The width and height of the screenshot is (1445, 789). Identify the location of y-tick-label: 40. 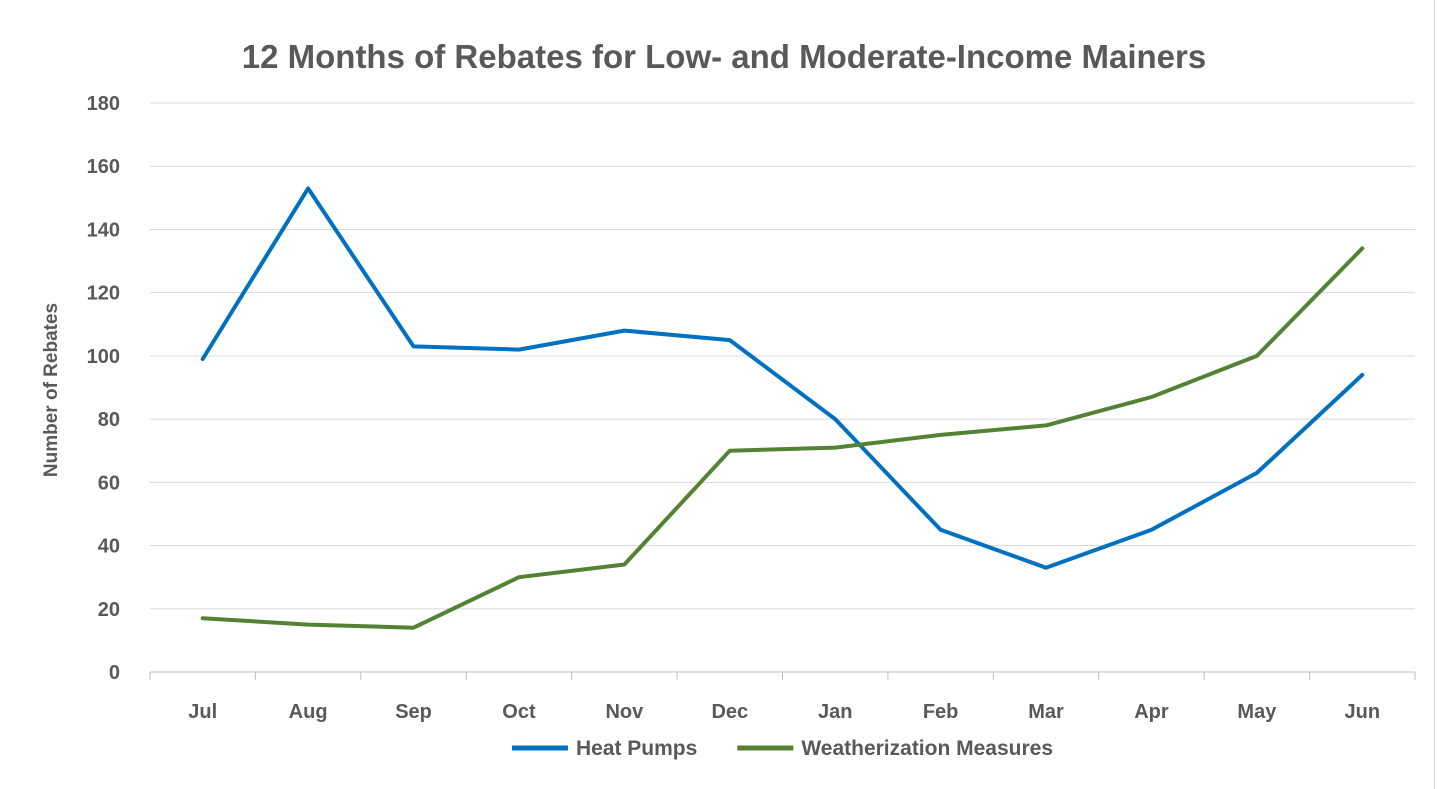
(109, 547).